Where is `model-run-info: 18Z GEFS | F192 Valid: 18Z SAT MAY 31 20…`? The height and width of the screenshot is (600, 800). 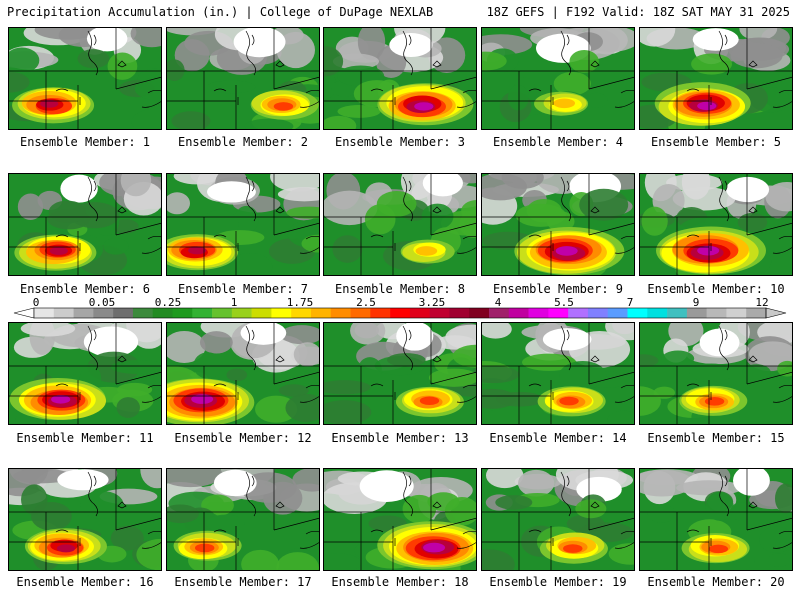 model-run-info: 18Z GEFS | F192 Valid: 18Z SAT MAY 31 20… is located at coordinates (638, 12).